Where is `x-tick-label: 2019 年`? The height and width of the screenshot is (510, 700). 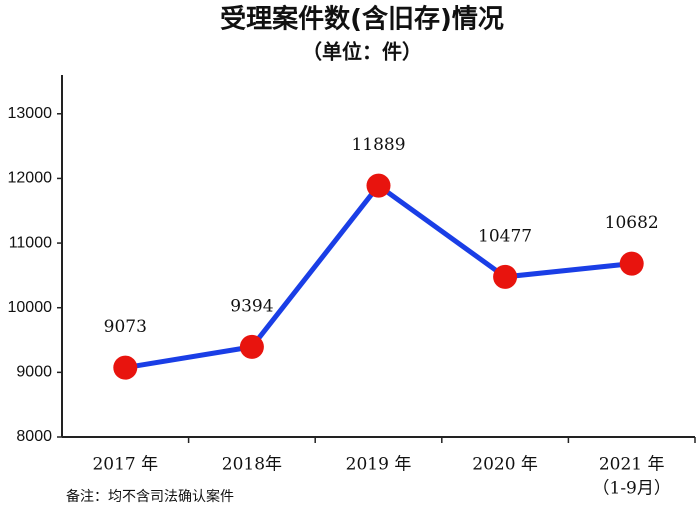
x-tick-label: 2019 年 is located at coordinates (379, 465).